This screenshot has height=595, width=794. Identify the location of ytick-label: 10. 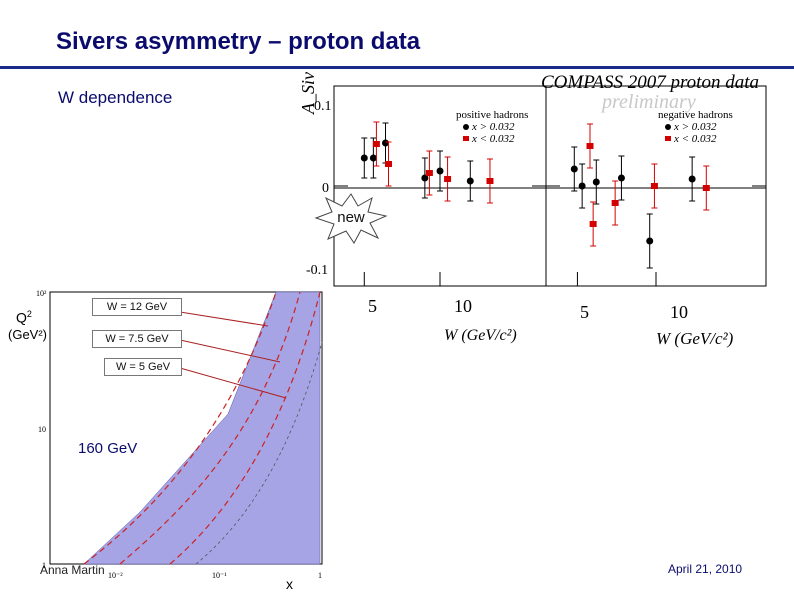
(42, 429).